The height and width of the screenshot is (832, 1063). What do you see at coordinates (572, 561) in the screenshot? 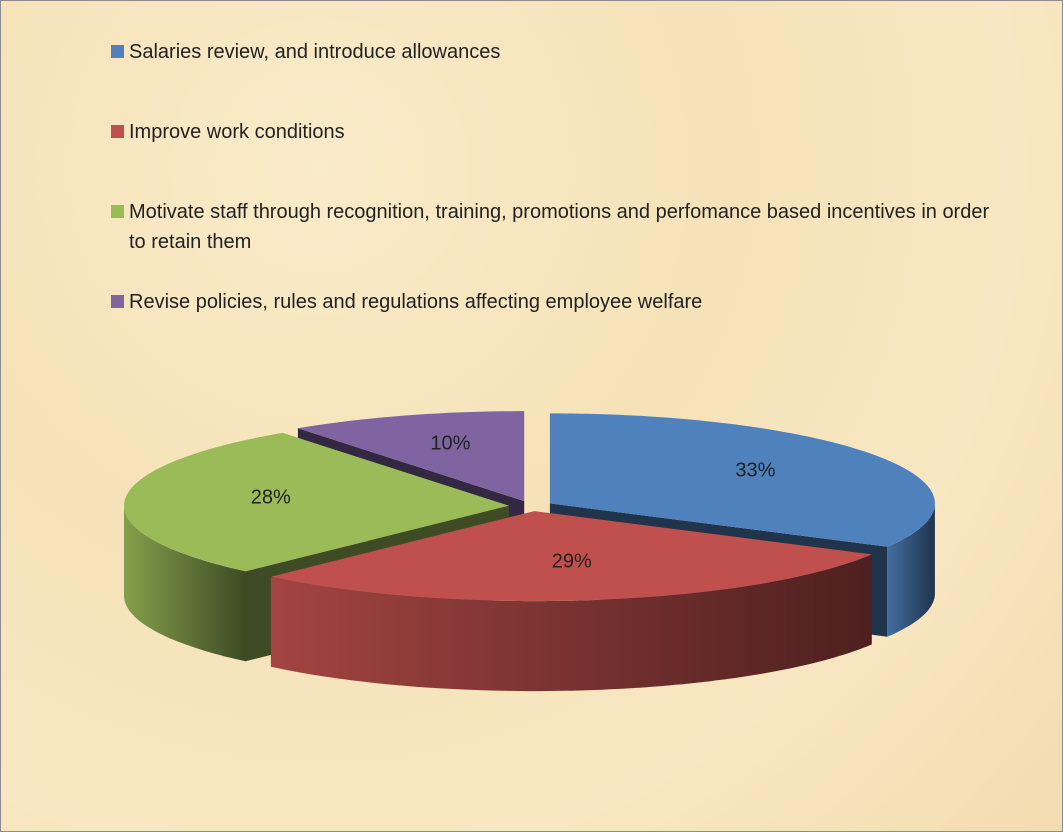
I see `data-label: 29%` at bounding box center [572, 561].